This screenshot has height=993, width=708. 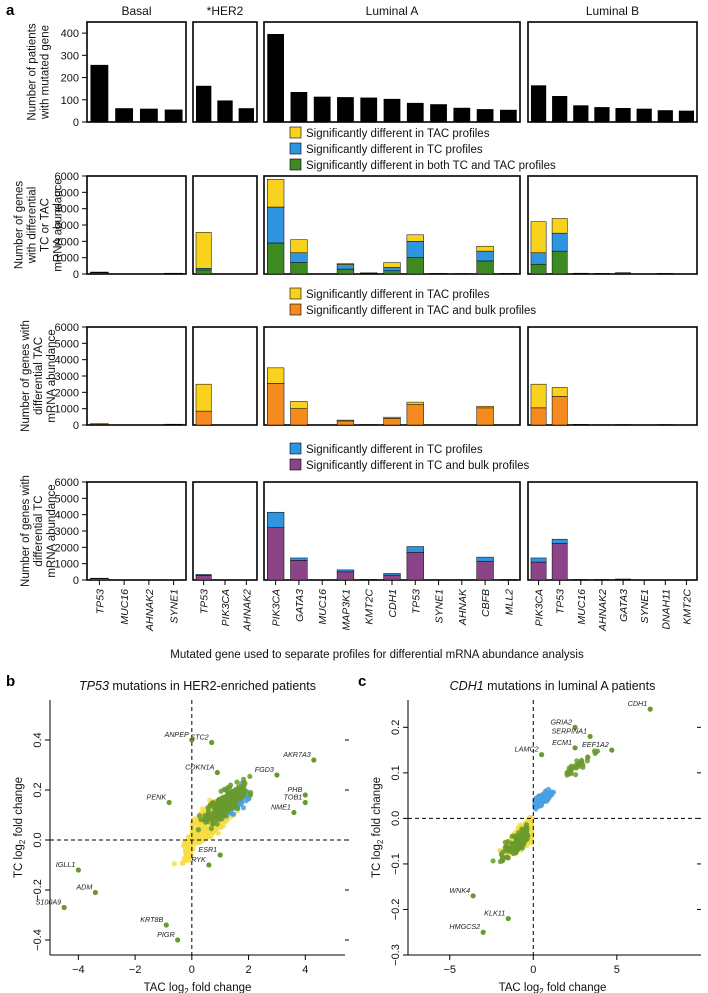 What do you see at coordinates (617, 970) in the screenshot?
I see `x-tick-label: 5` at bounding box center [617, 970].